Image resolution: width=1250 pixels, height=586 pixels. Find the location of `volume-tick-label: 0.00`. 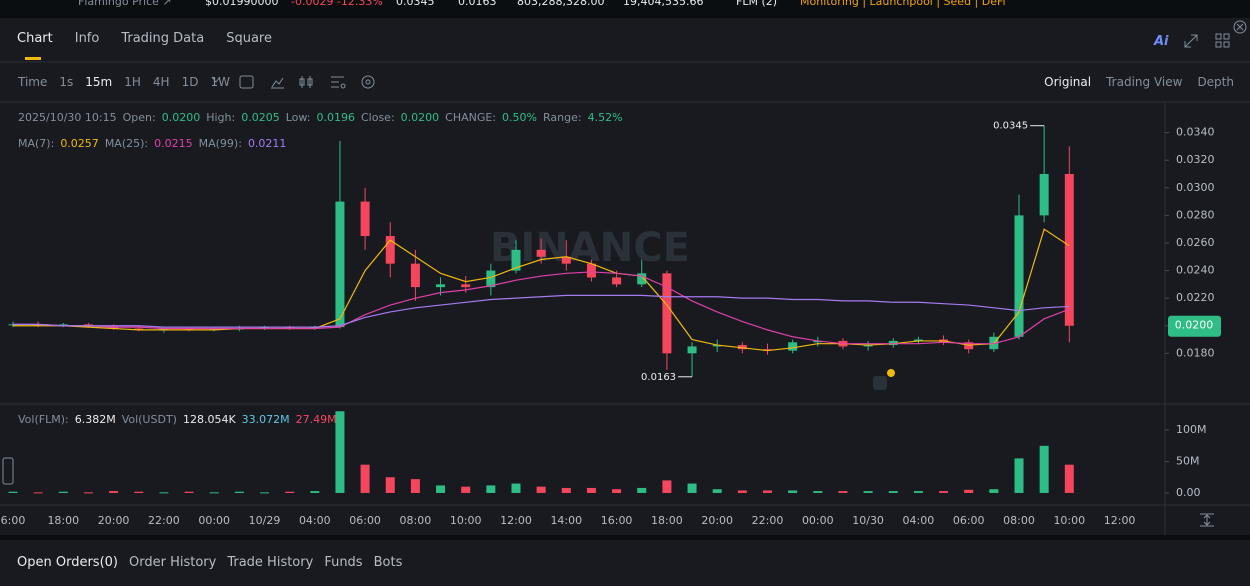

volume-tick-label: 0.00 is located at coordinates (1188, 492).